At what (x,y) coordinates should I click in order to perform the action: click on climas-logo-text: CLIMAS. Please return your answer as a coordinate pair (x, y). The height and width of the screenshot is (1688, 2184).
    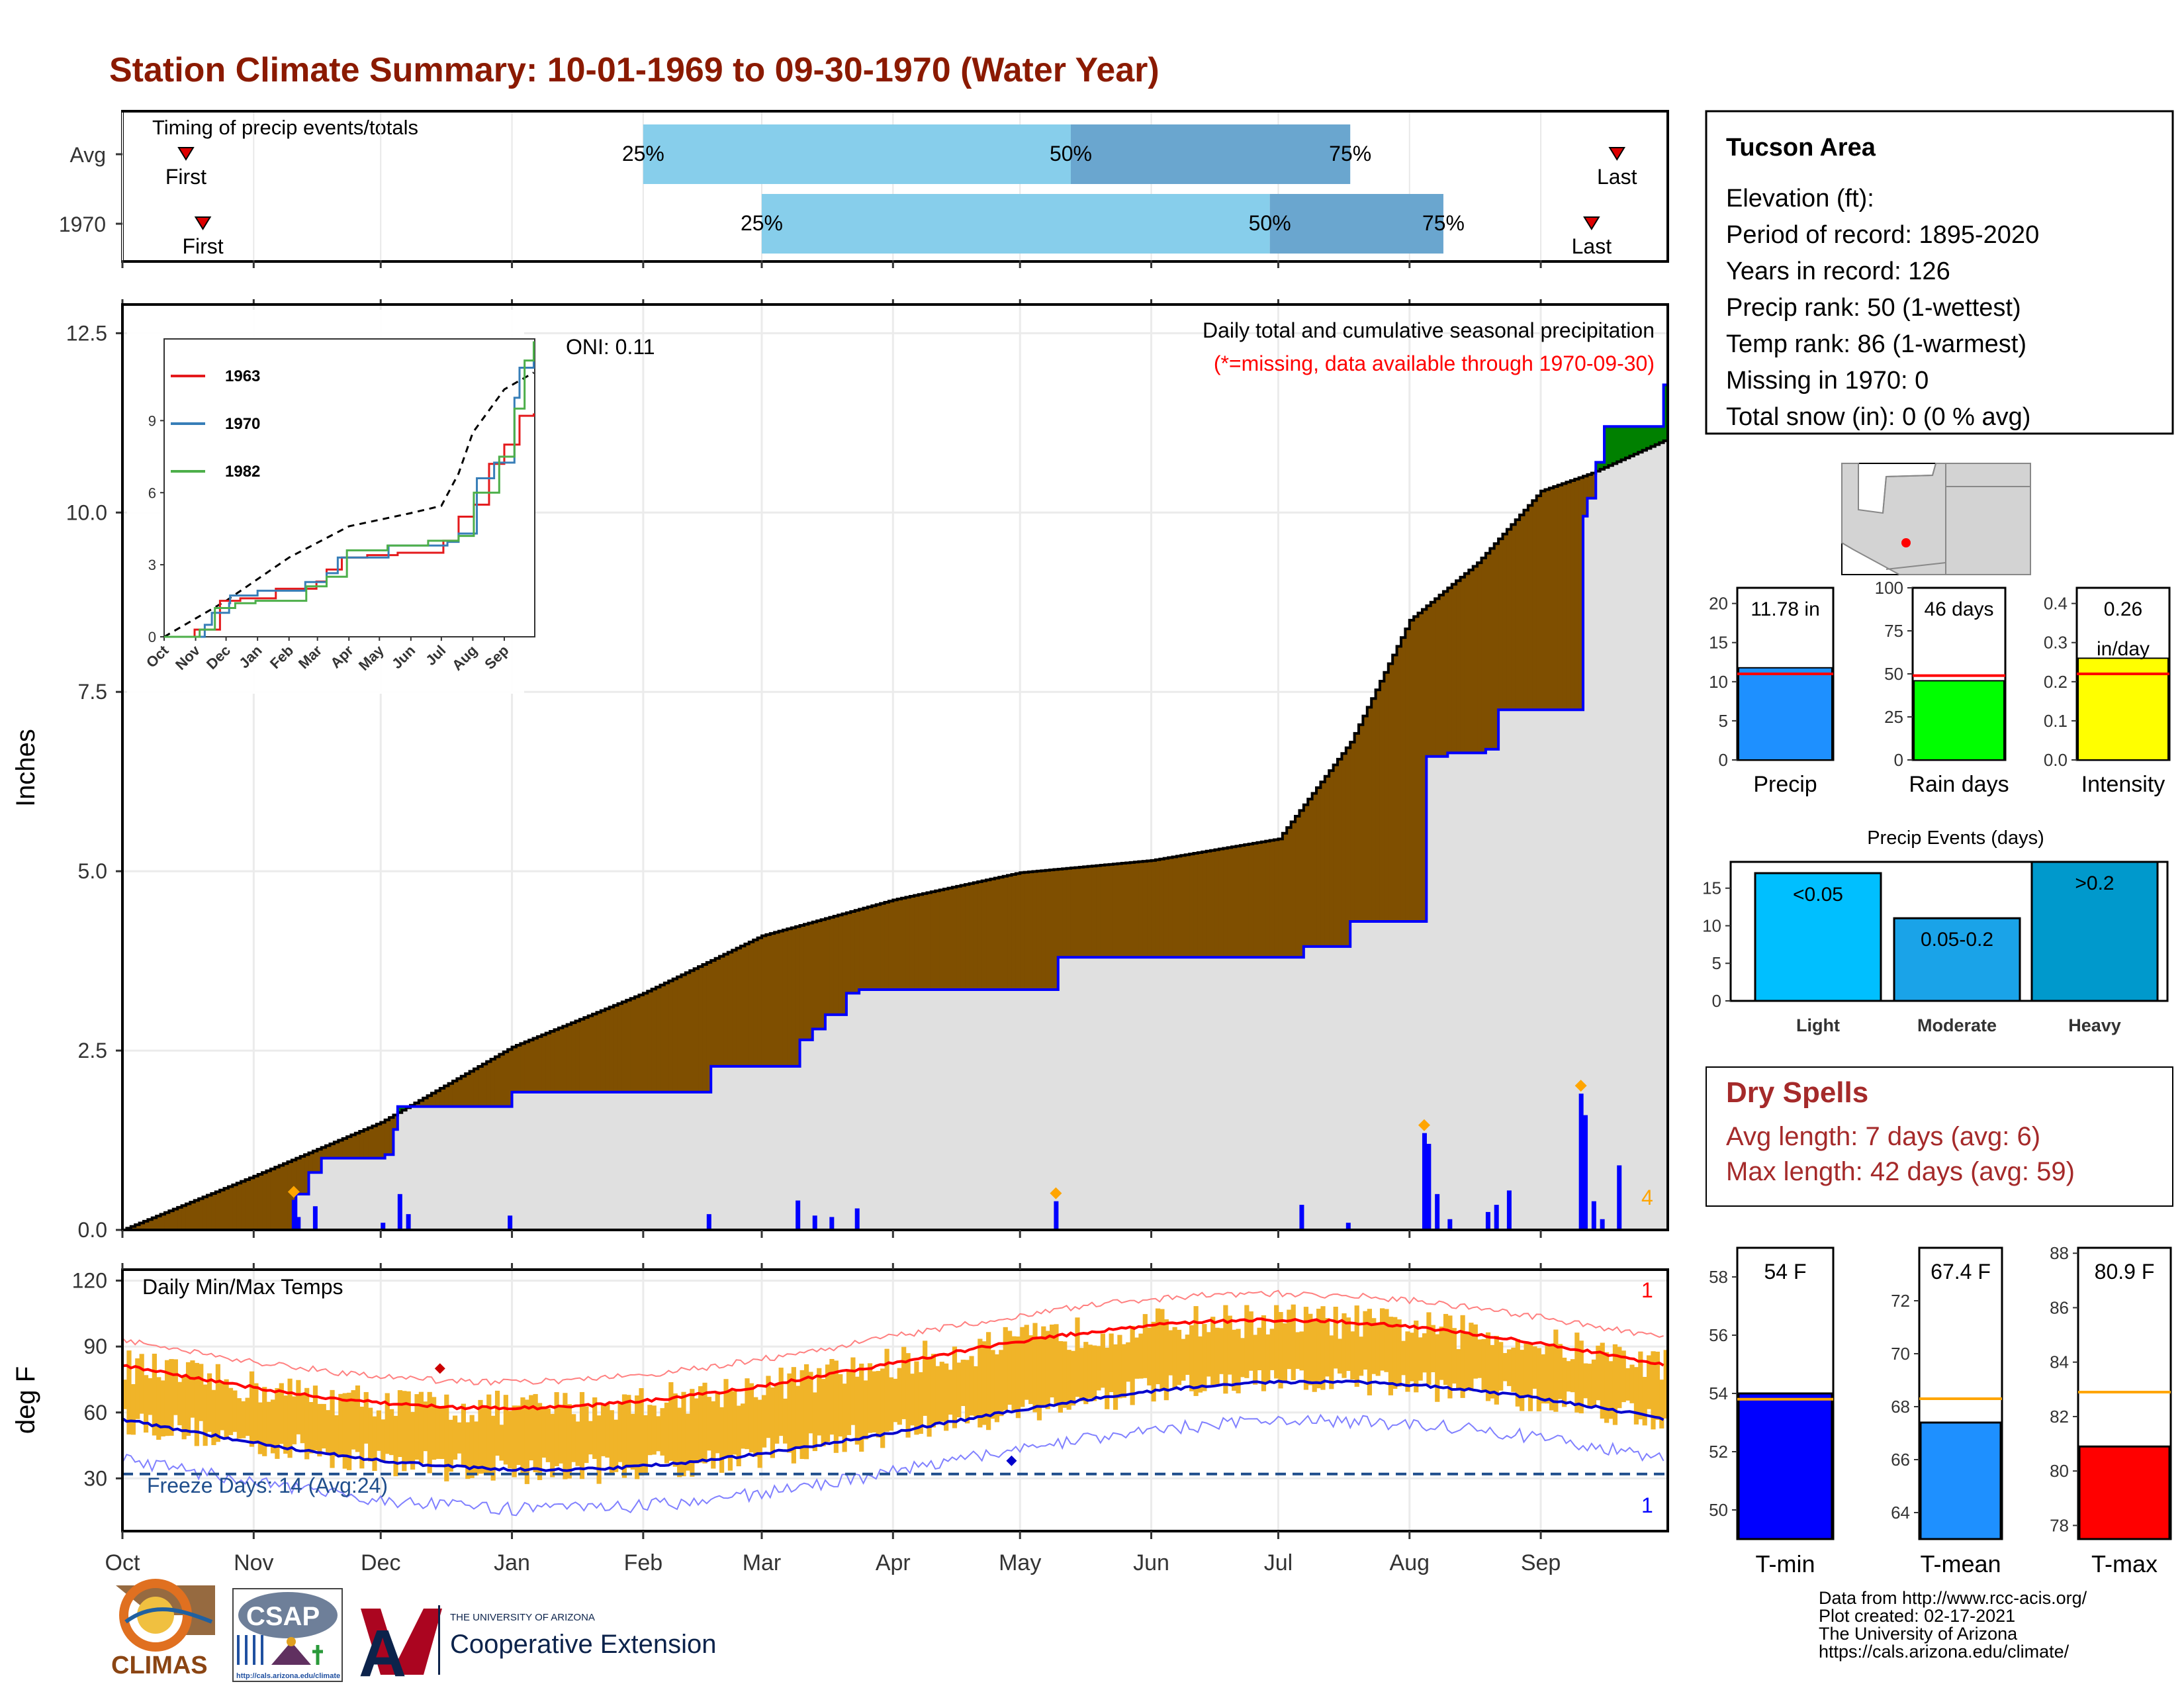
    Looking at the image, I should click on (159, 1665).